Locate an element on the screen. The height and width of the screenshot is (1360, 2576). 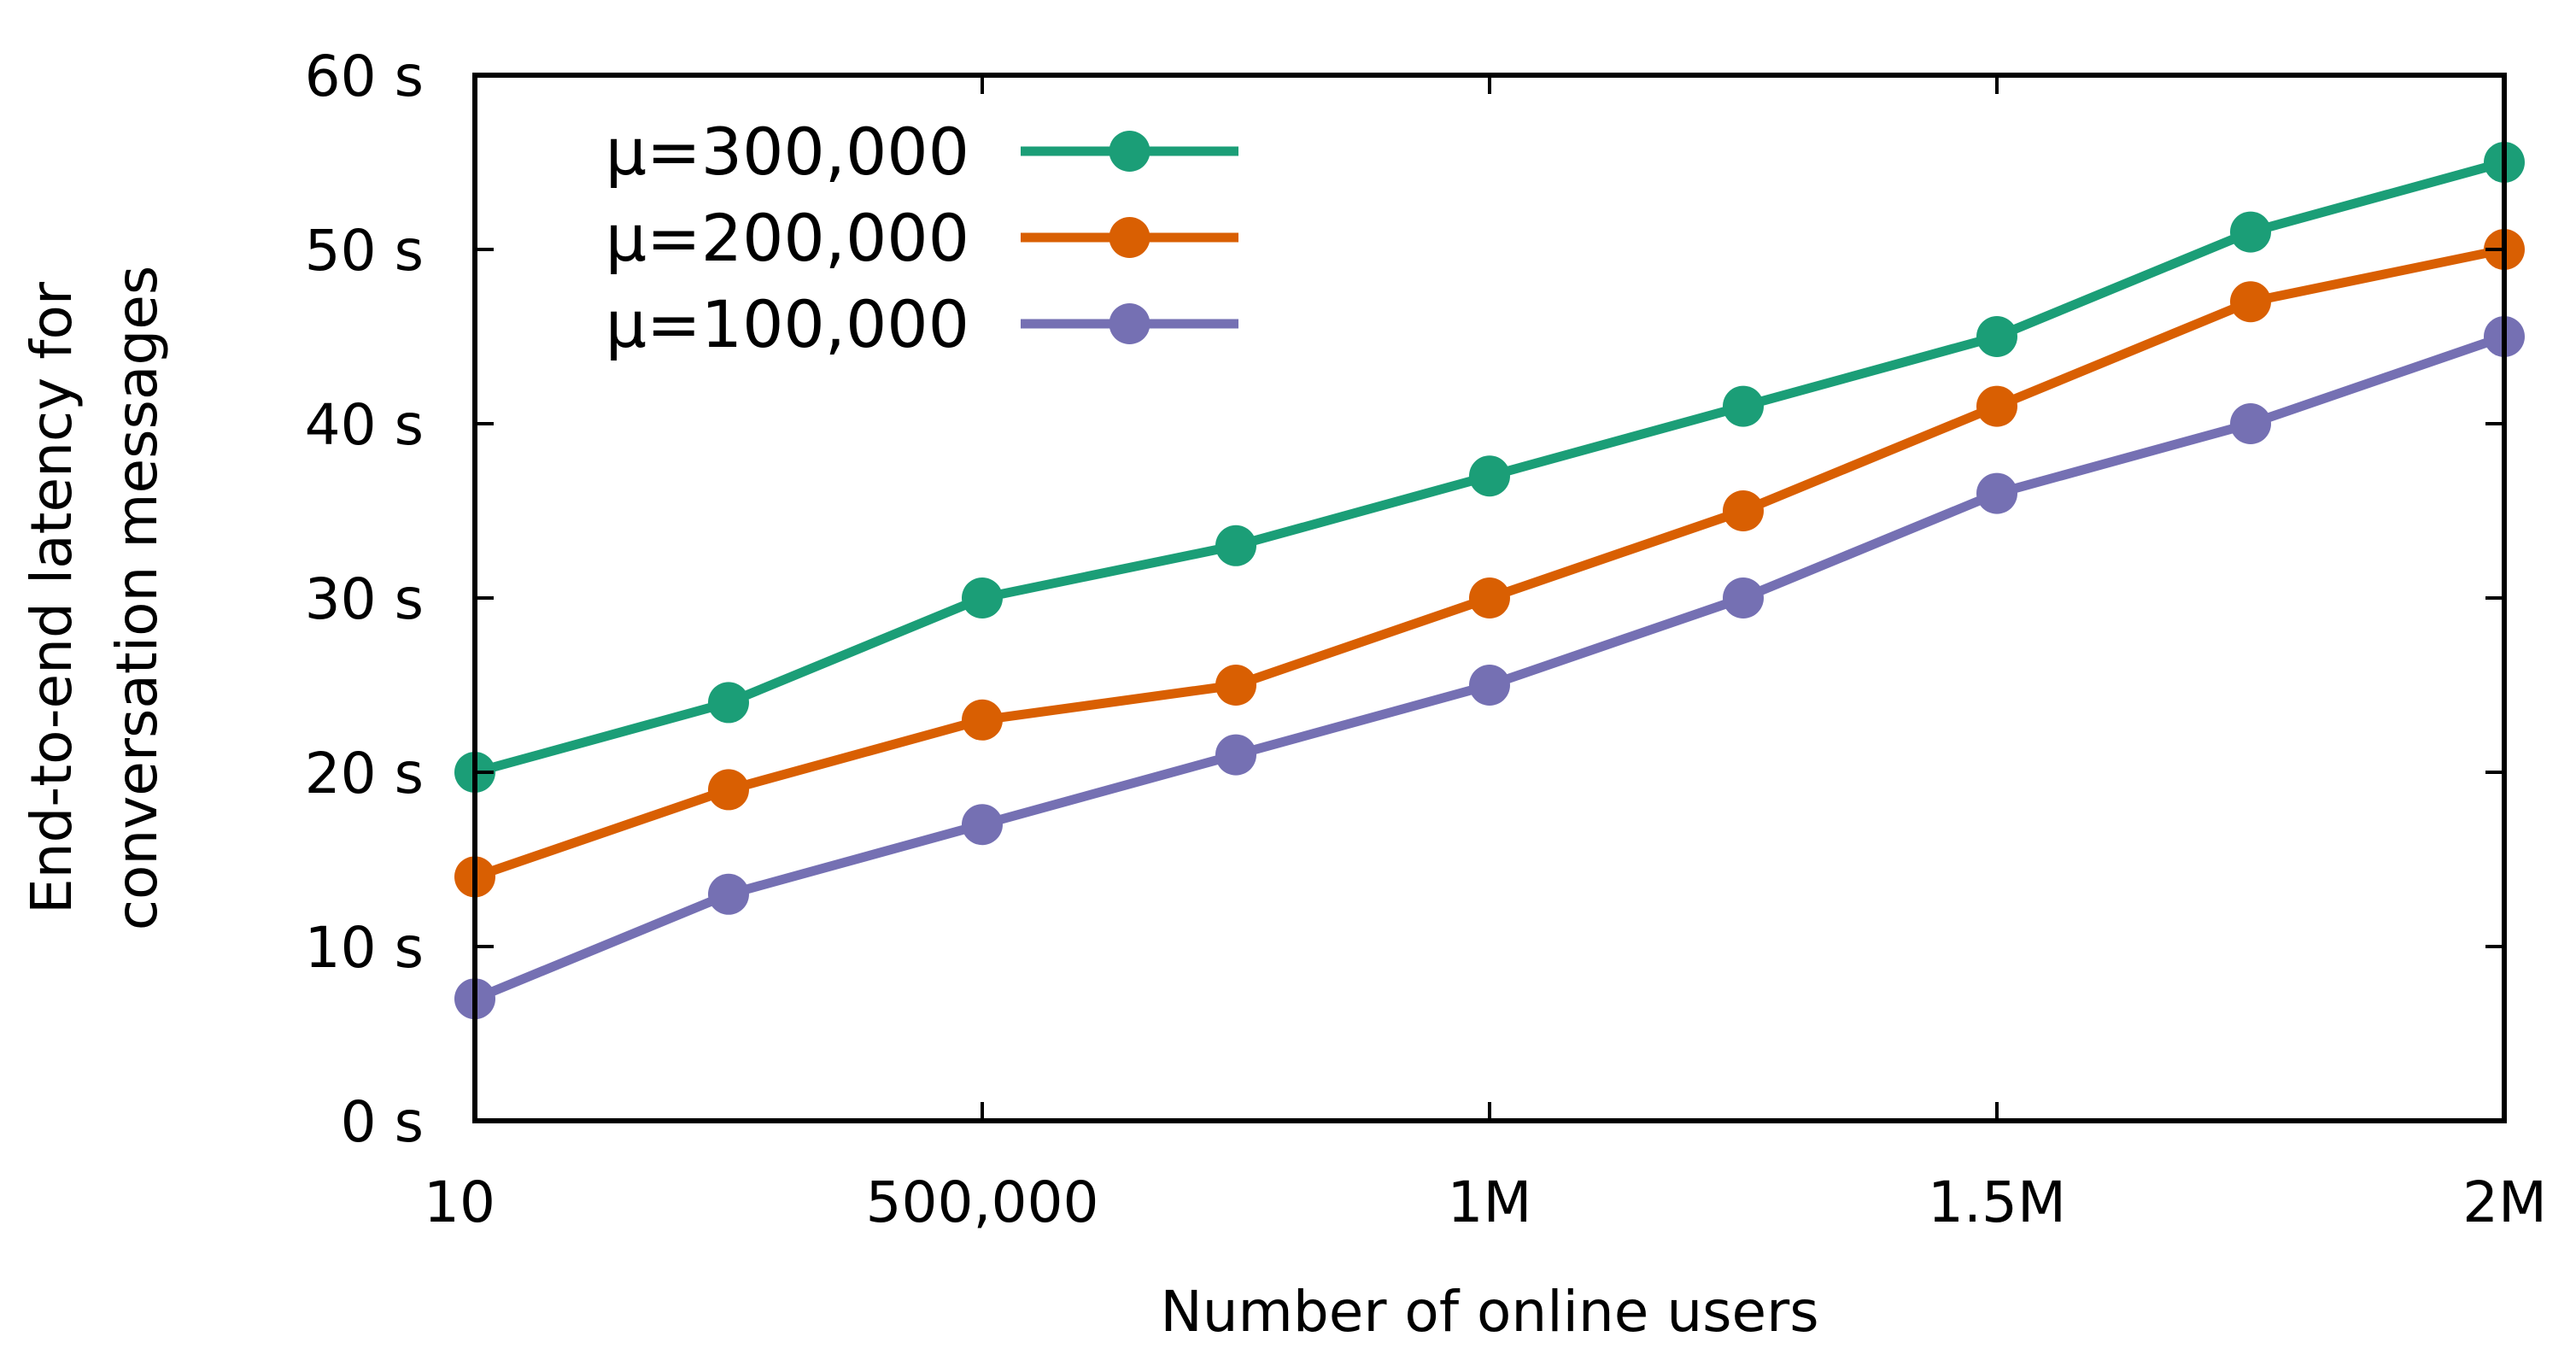
y-tick-label: 30 s is located at coordinates (364, 599).